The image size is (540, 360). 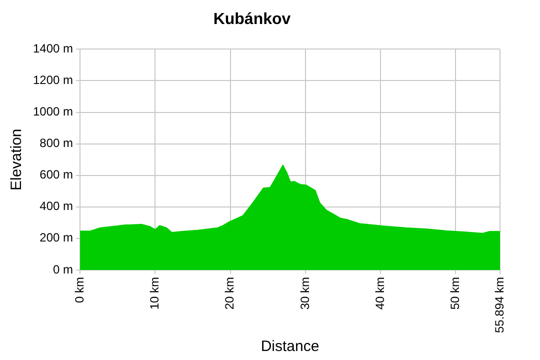 What do you see at coordinates (53, 80) in the screenshot?
I see `y-tick-label: 1200 m` at bounding box center [53, 80].